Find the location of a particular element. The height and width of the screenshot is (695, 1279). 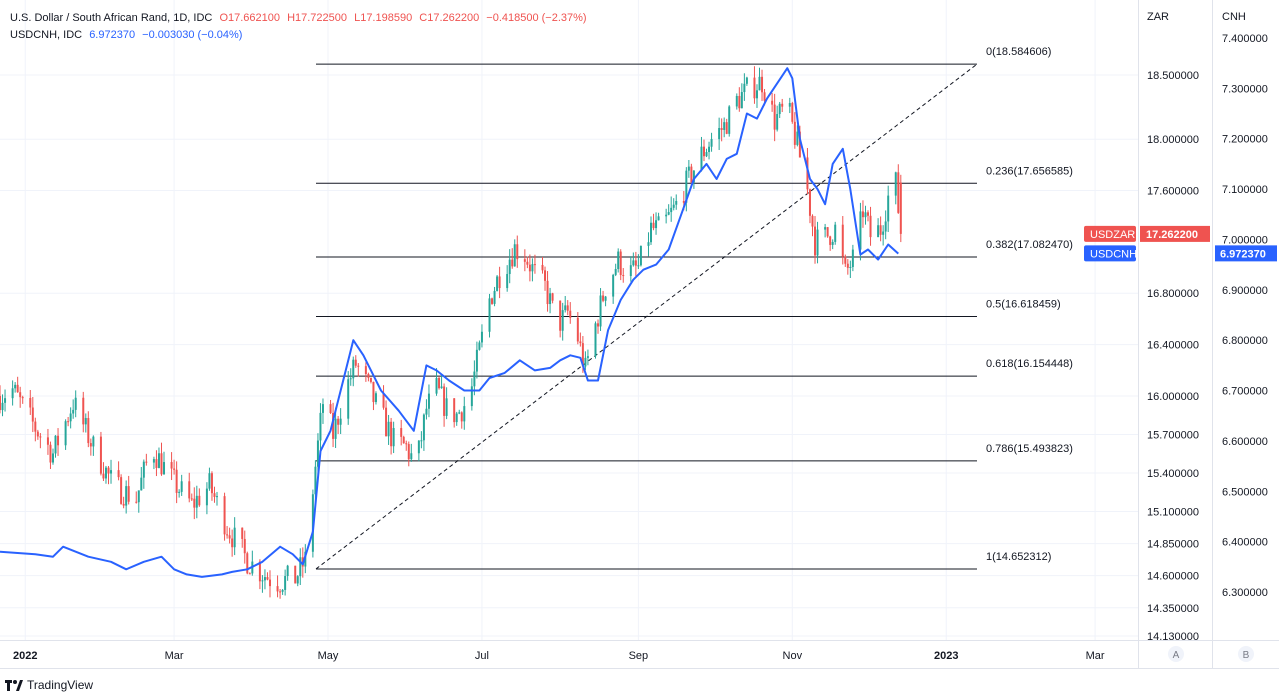

compare-symbol: USDCNH, IDC is located at coordinates (46, 35).